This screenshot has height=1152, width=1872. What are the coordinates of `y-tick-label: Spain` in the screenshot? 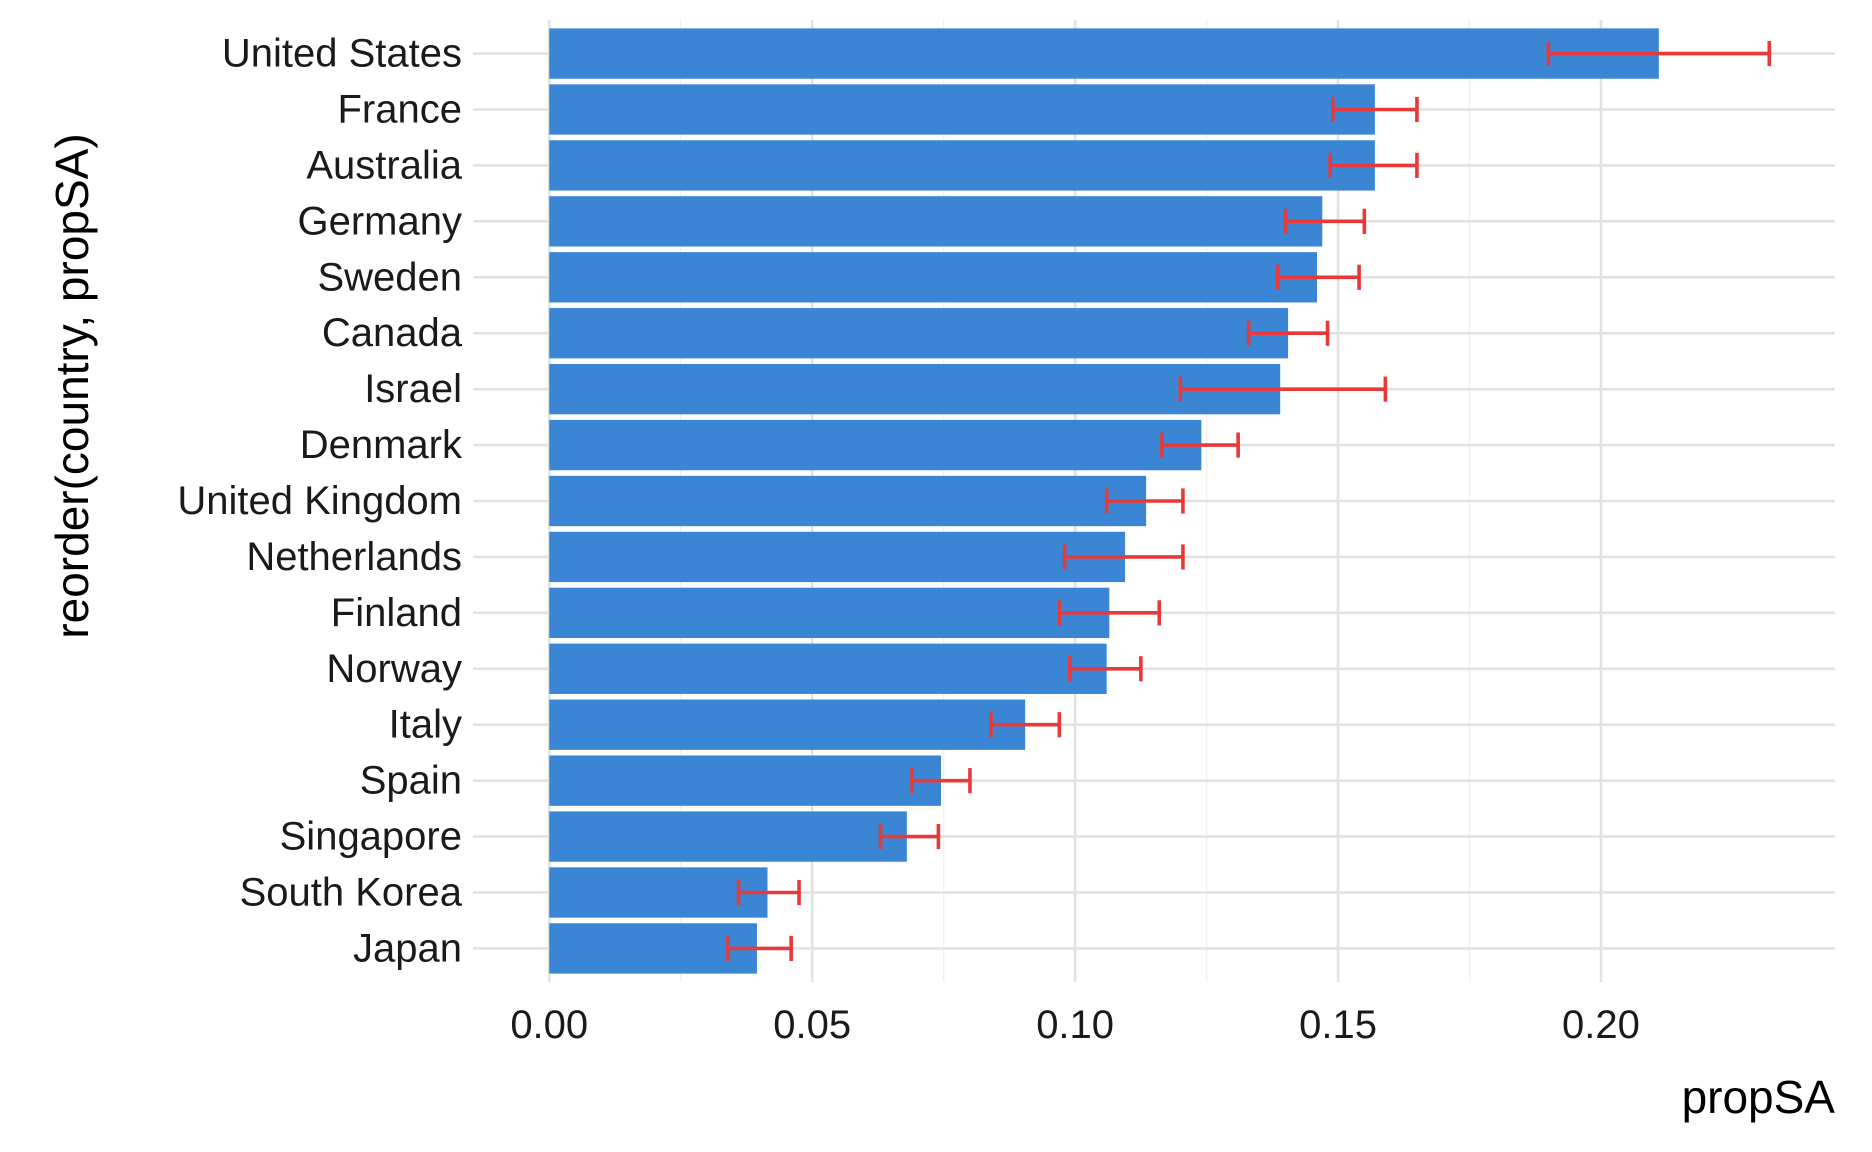 It's located at (411, 781).